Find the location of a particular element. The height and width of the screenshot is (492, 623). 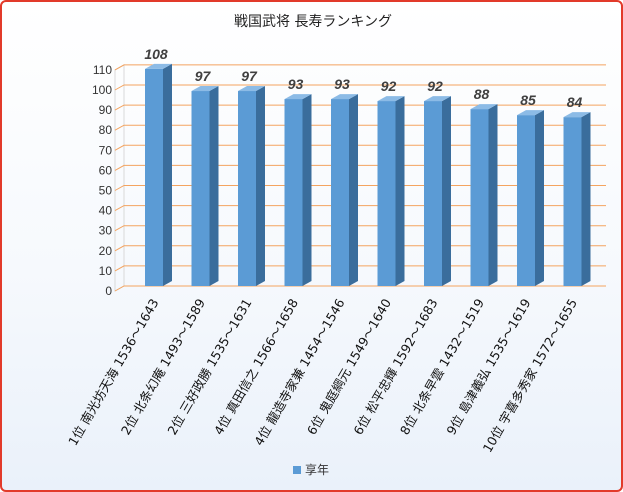

y-tick-label: 70 is located at coordinates (106, 150).